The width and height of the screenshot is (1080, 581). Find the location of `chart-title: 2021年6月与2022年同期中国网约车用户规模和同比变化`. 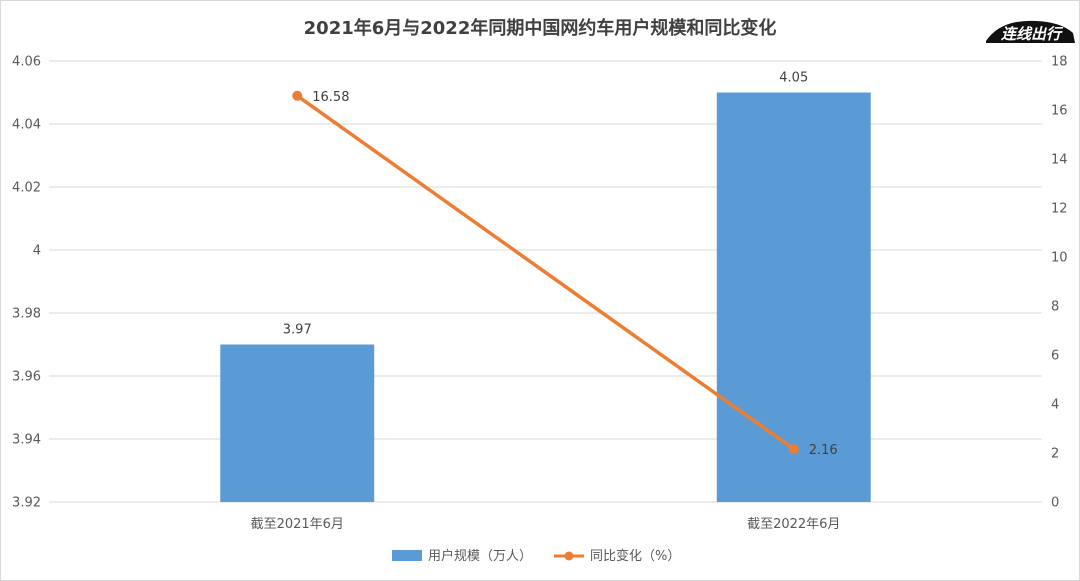

chart-title: 2021年6月与2022年同期中国网约车用户规模和同比变化 is located at coordinates (540, 28).